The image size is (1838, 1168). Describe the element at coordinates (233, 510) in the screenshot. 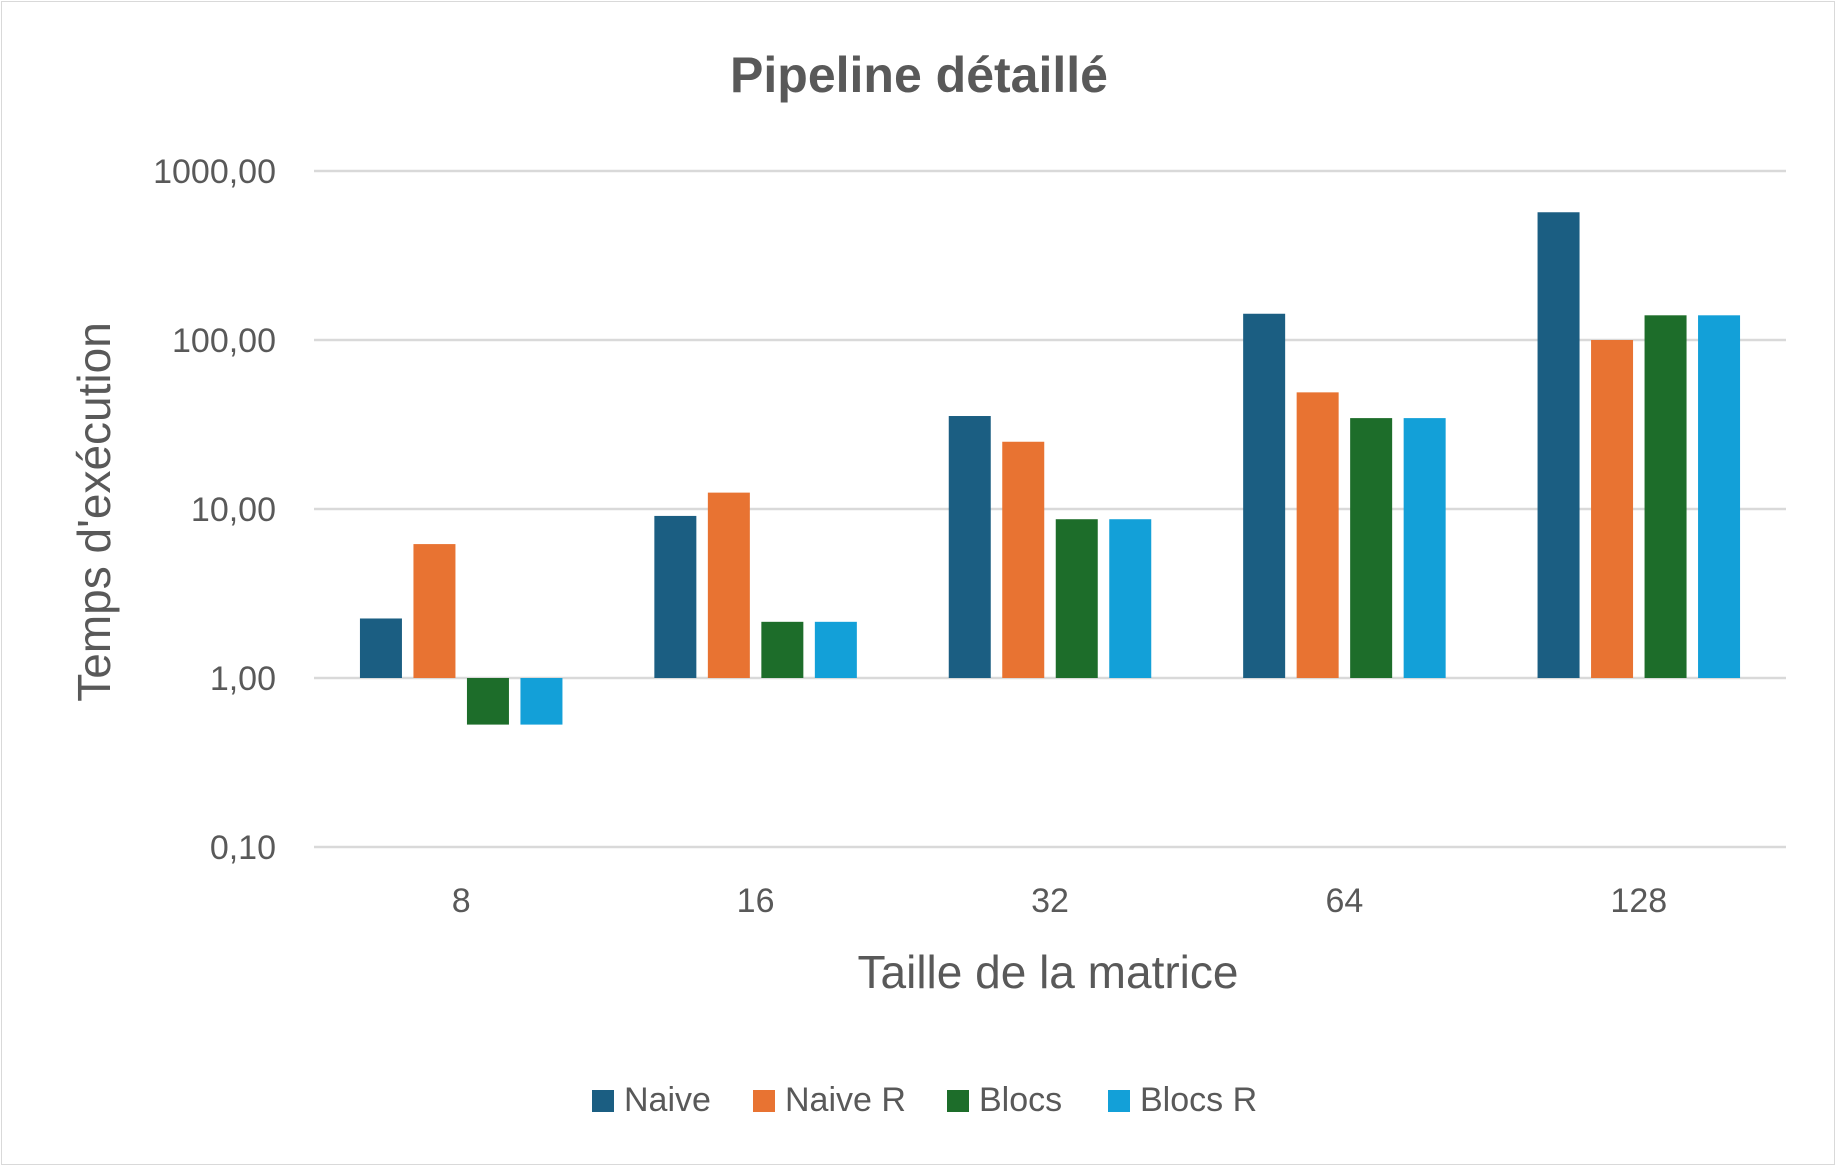

I see `y-tick-label: 10,00` at that location.